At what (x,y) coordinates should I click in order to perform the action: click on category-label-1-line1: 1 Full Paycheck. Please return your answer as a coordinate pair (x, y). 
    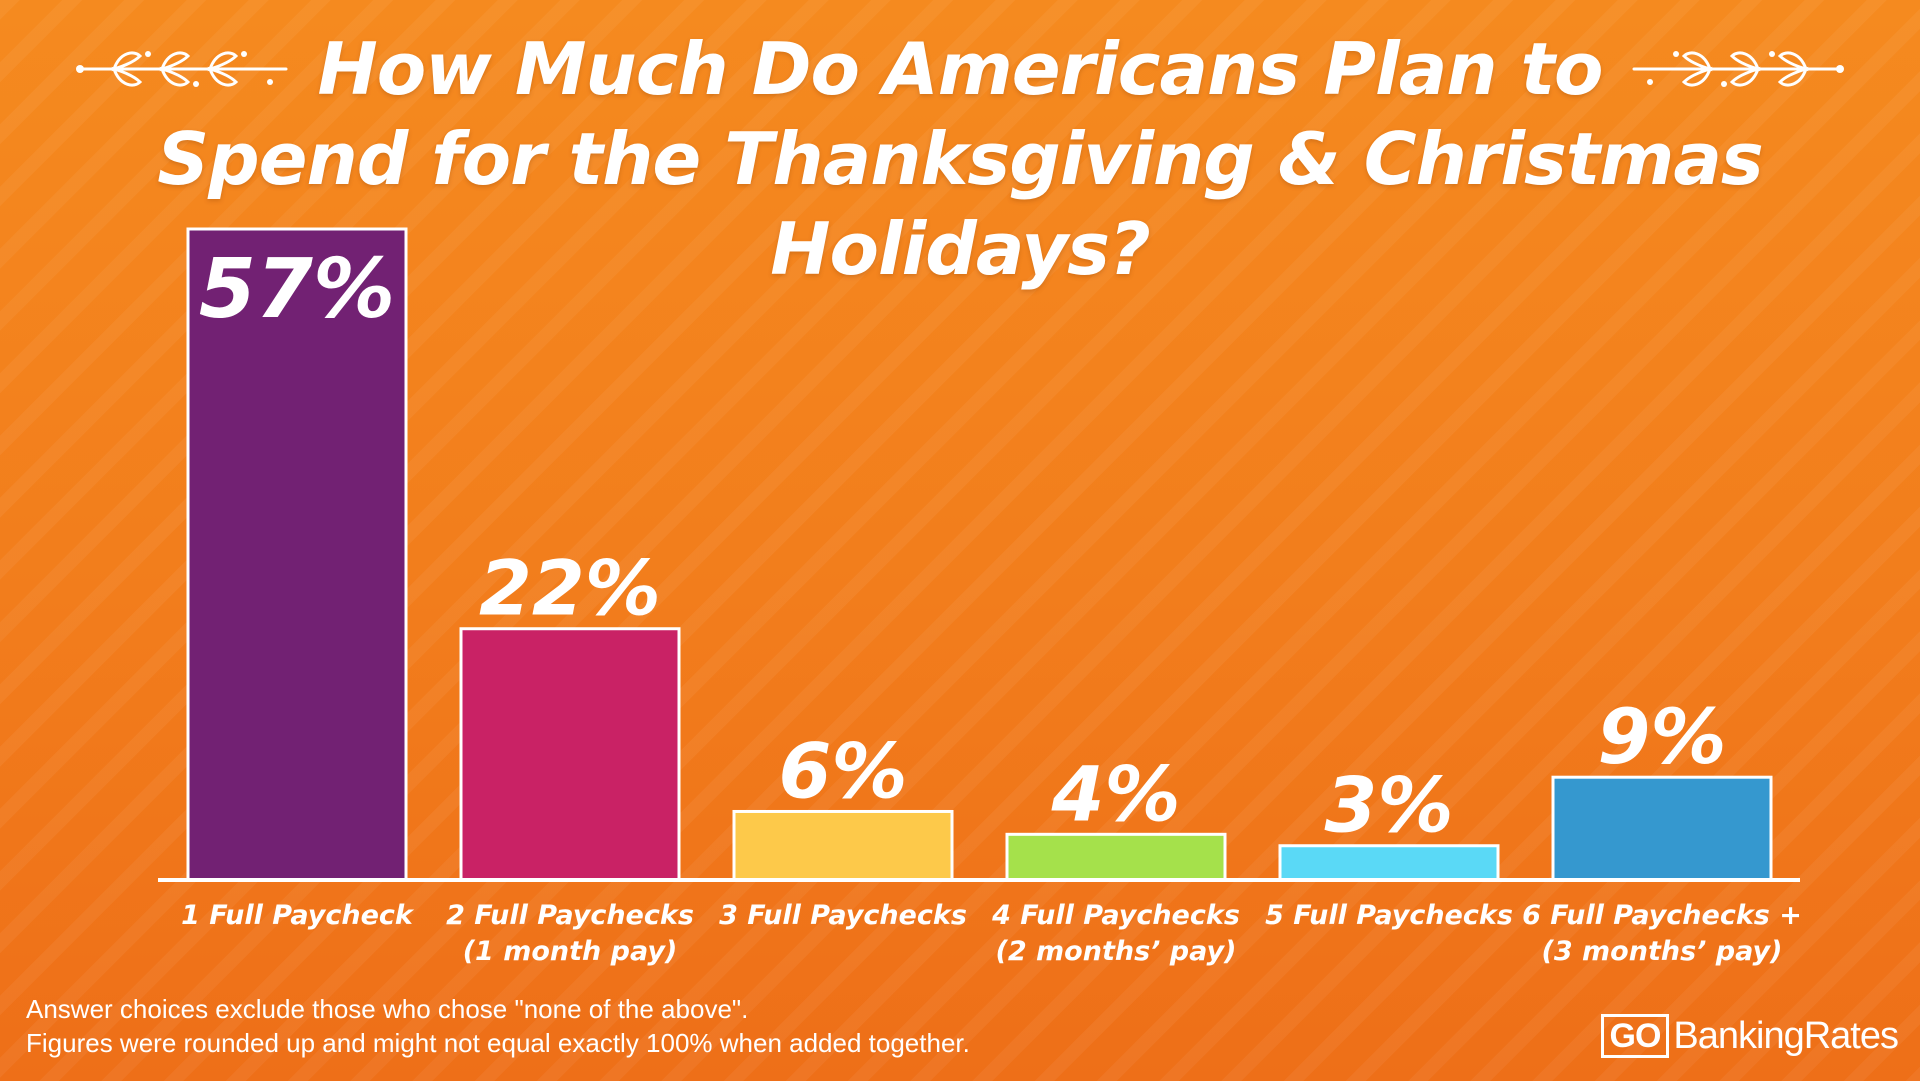
    Looking at the image, I should click on (298, 915).